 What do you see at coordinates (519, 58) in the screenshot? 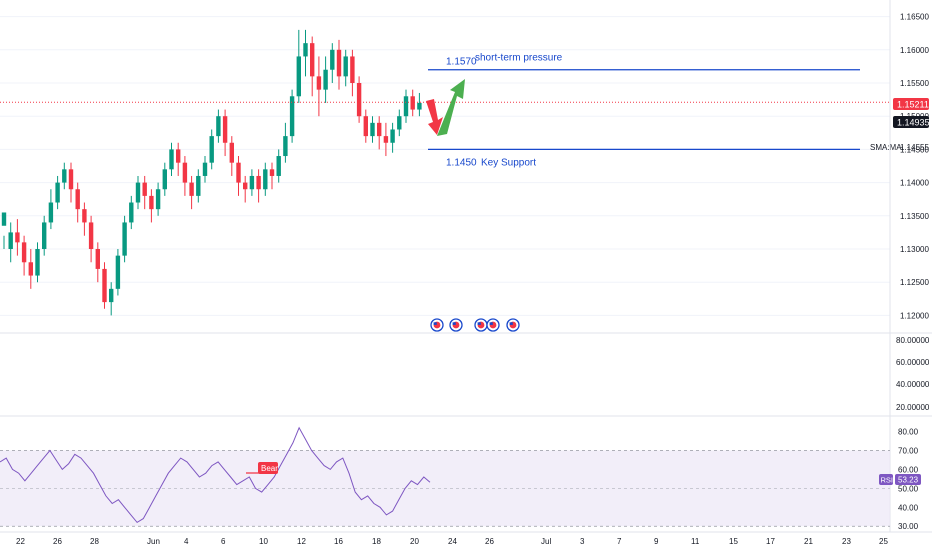
I see `resistance-label: short-term pressure` at bounding box center [519, 58].